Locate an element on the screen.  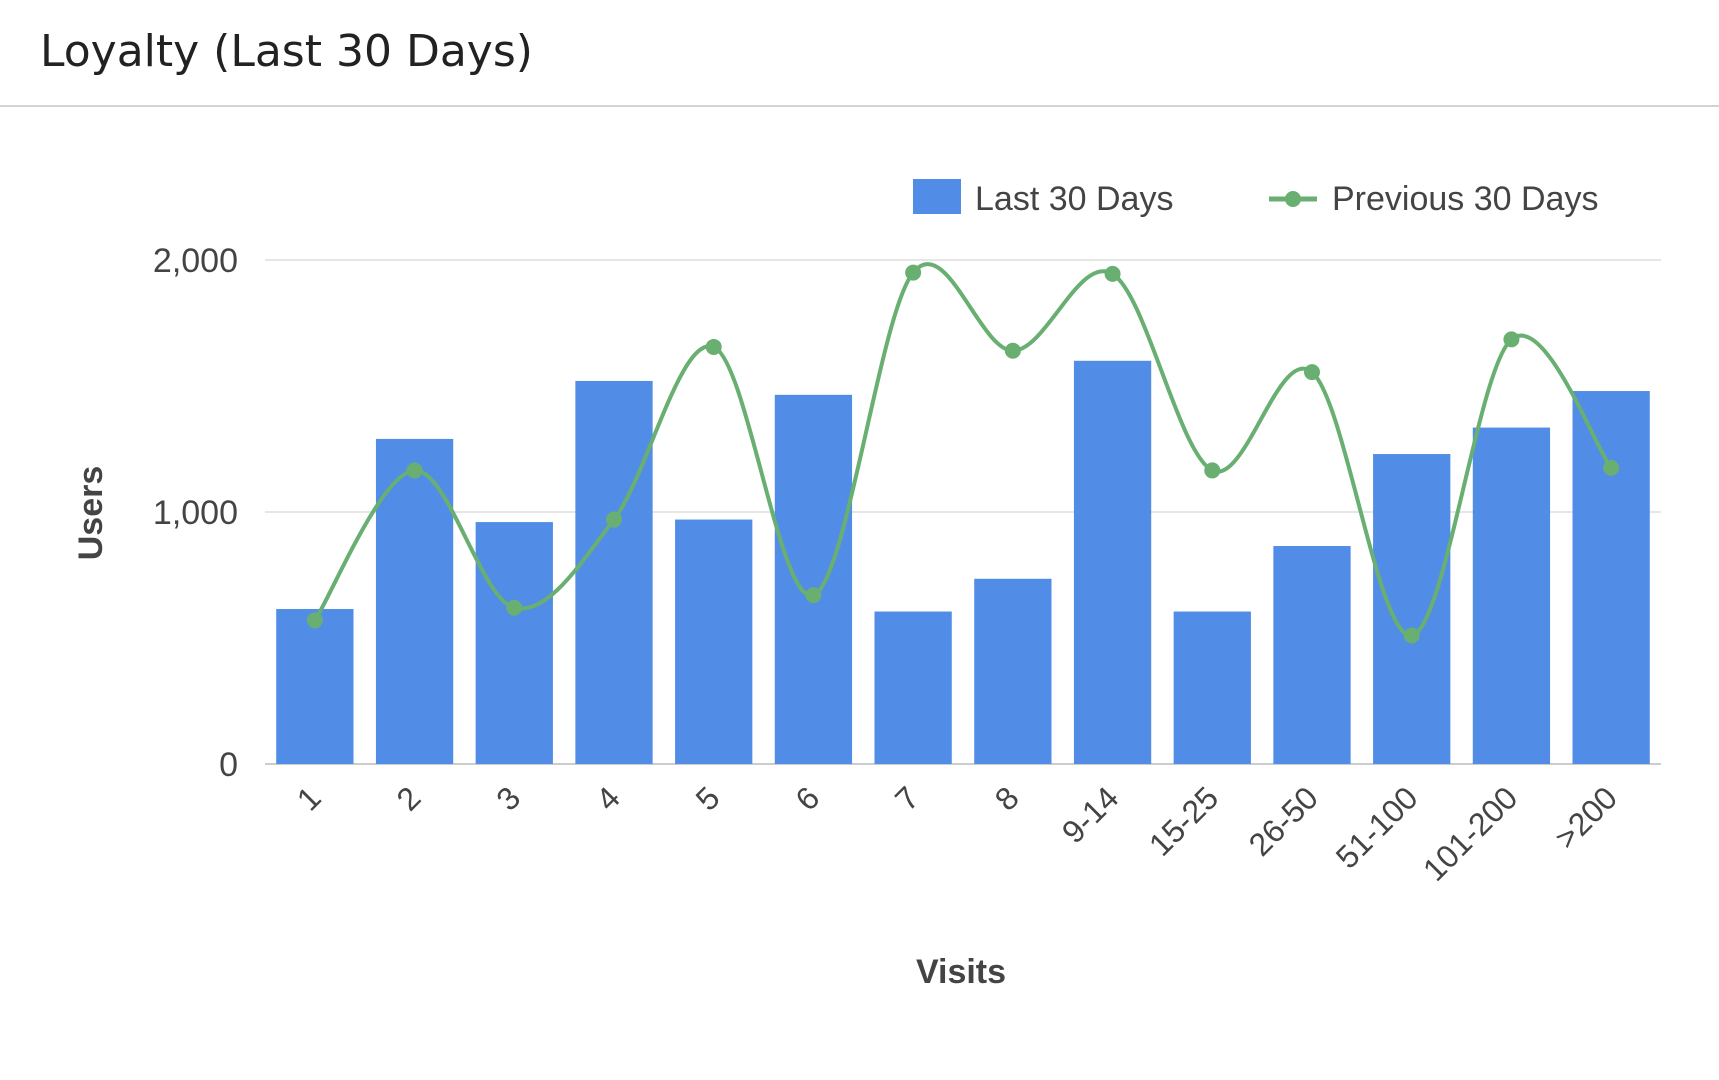
y-tick-label: 2,000 is located at coordinates (195, 261).